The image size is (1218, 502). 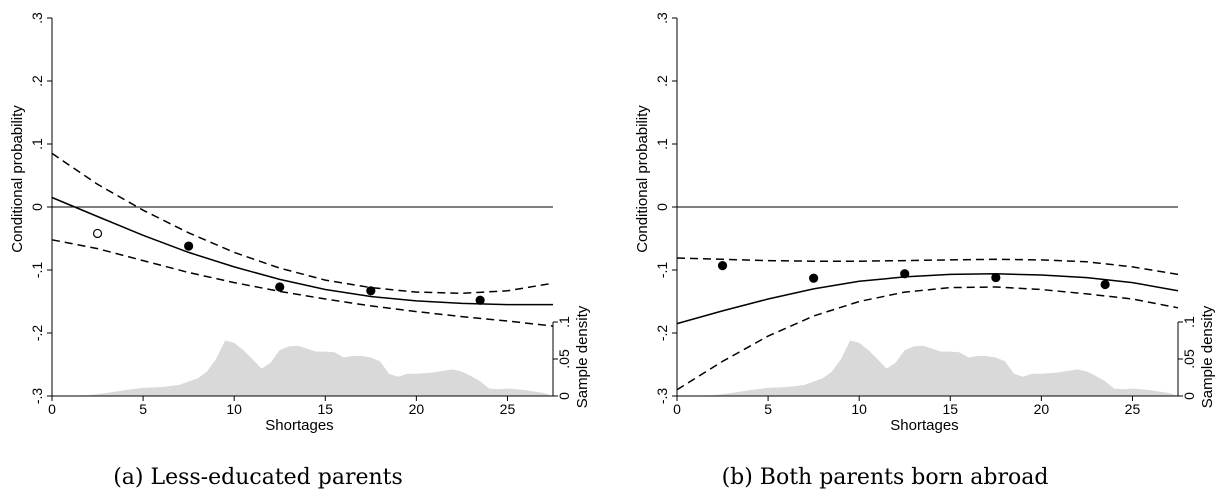 I want to click on panel-caption: (a) Less-educated parents, so click(x=258, y=477).